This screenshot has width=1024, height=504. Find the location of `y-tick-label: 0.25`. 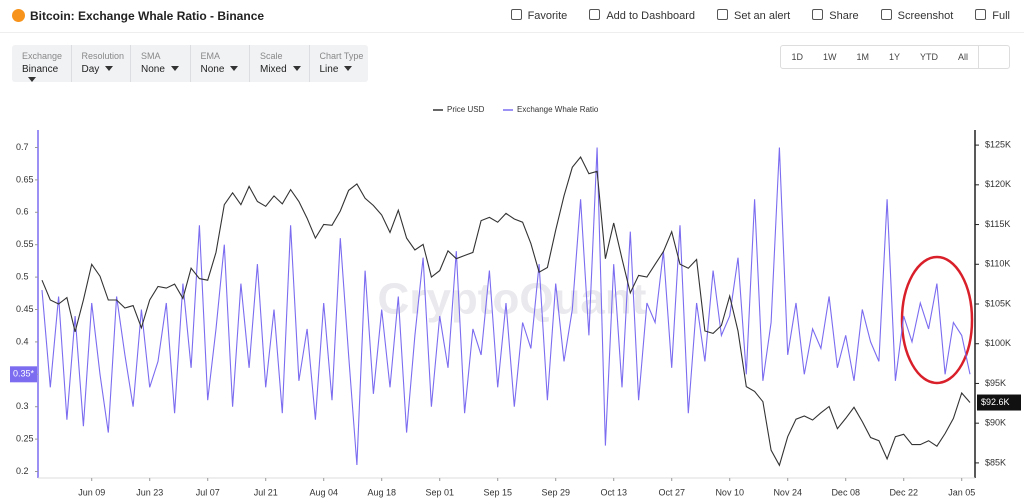

y-tick-label: 0.25 is located at coordinates (25, 438).